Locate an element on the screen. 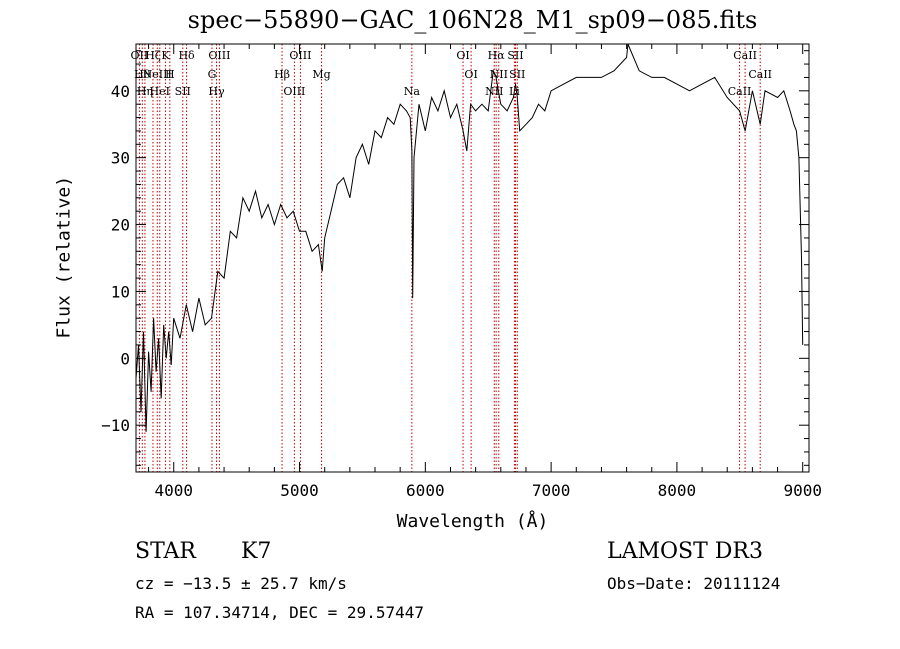  line-marker-label: HeI is located at coordinates (160, 91).